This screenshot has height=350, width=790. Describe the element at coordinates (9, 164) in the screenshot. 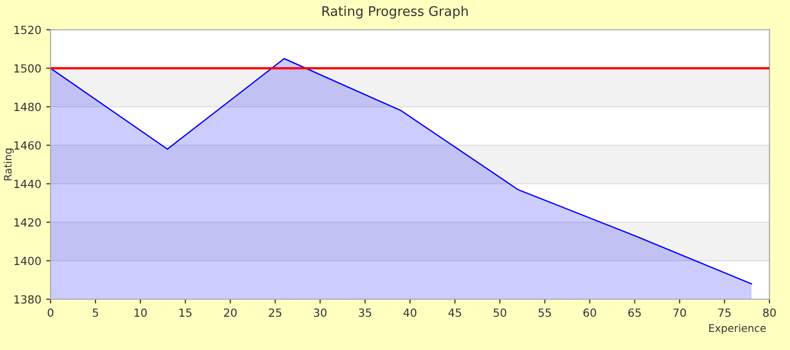

I see `y-axis-title: Rating` at that location.